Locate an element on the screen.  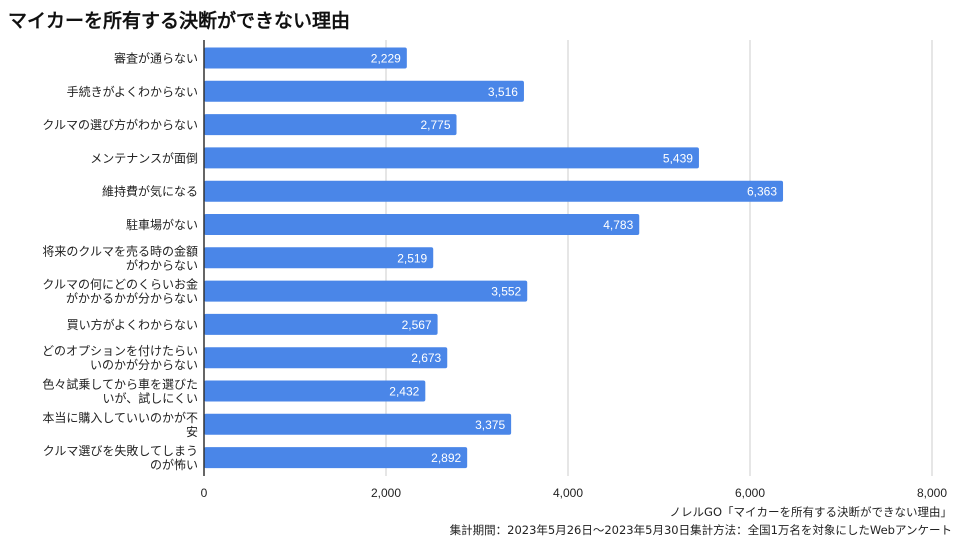
category-label: いが、試しにくい is located at coordinates (150, 398).